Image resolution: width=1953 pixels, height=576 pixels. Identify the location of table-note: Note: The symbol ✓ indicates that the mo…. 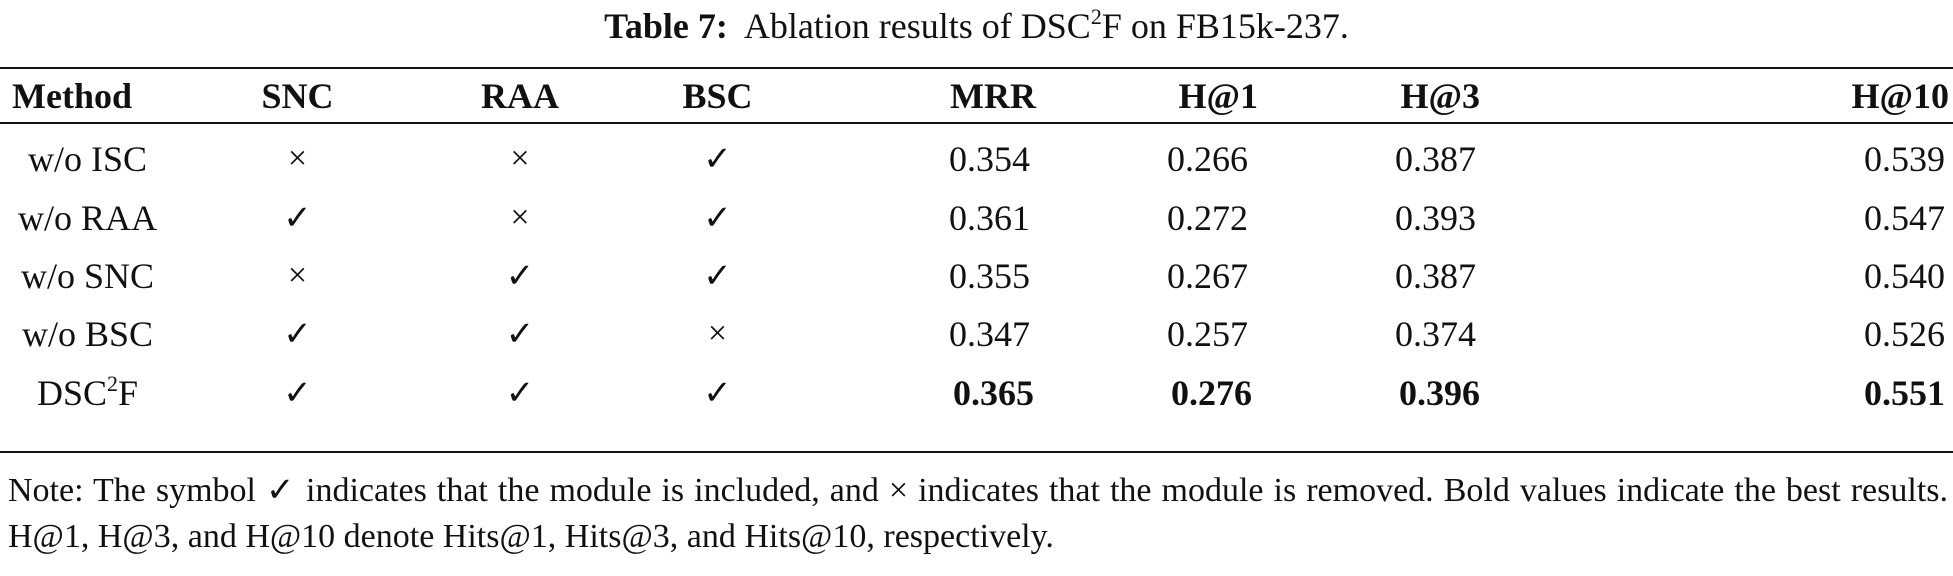
(978, 513).